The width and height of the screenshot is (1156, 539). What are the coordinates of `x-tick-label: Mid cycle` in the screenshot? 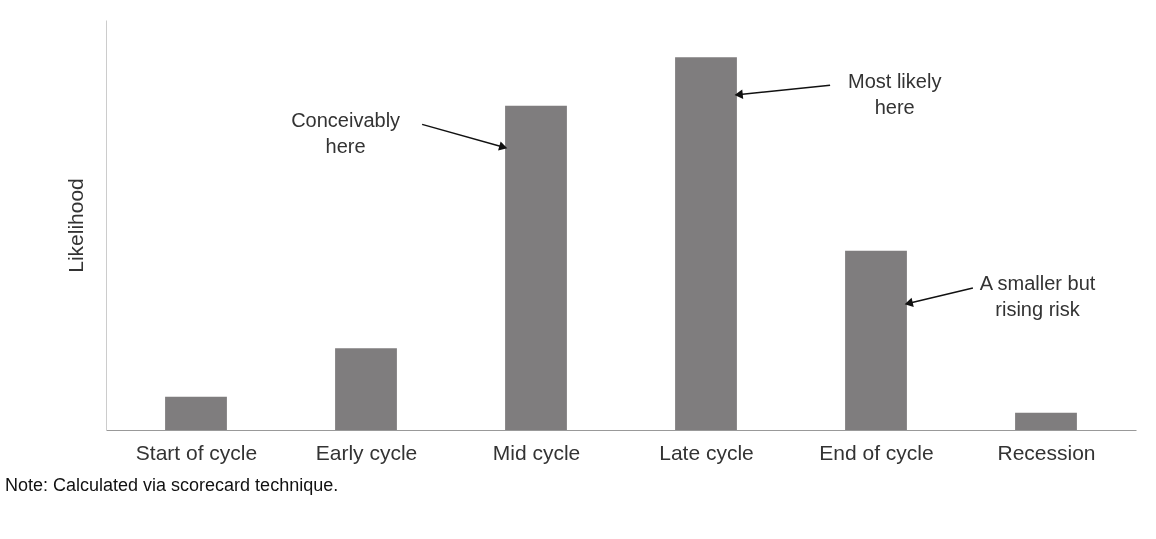 It's located at (536, 452).